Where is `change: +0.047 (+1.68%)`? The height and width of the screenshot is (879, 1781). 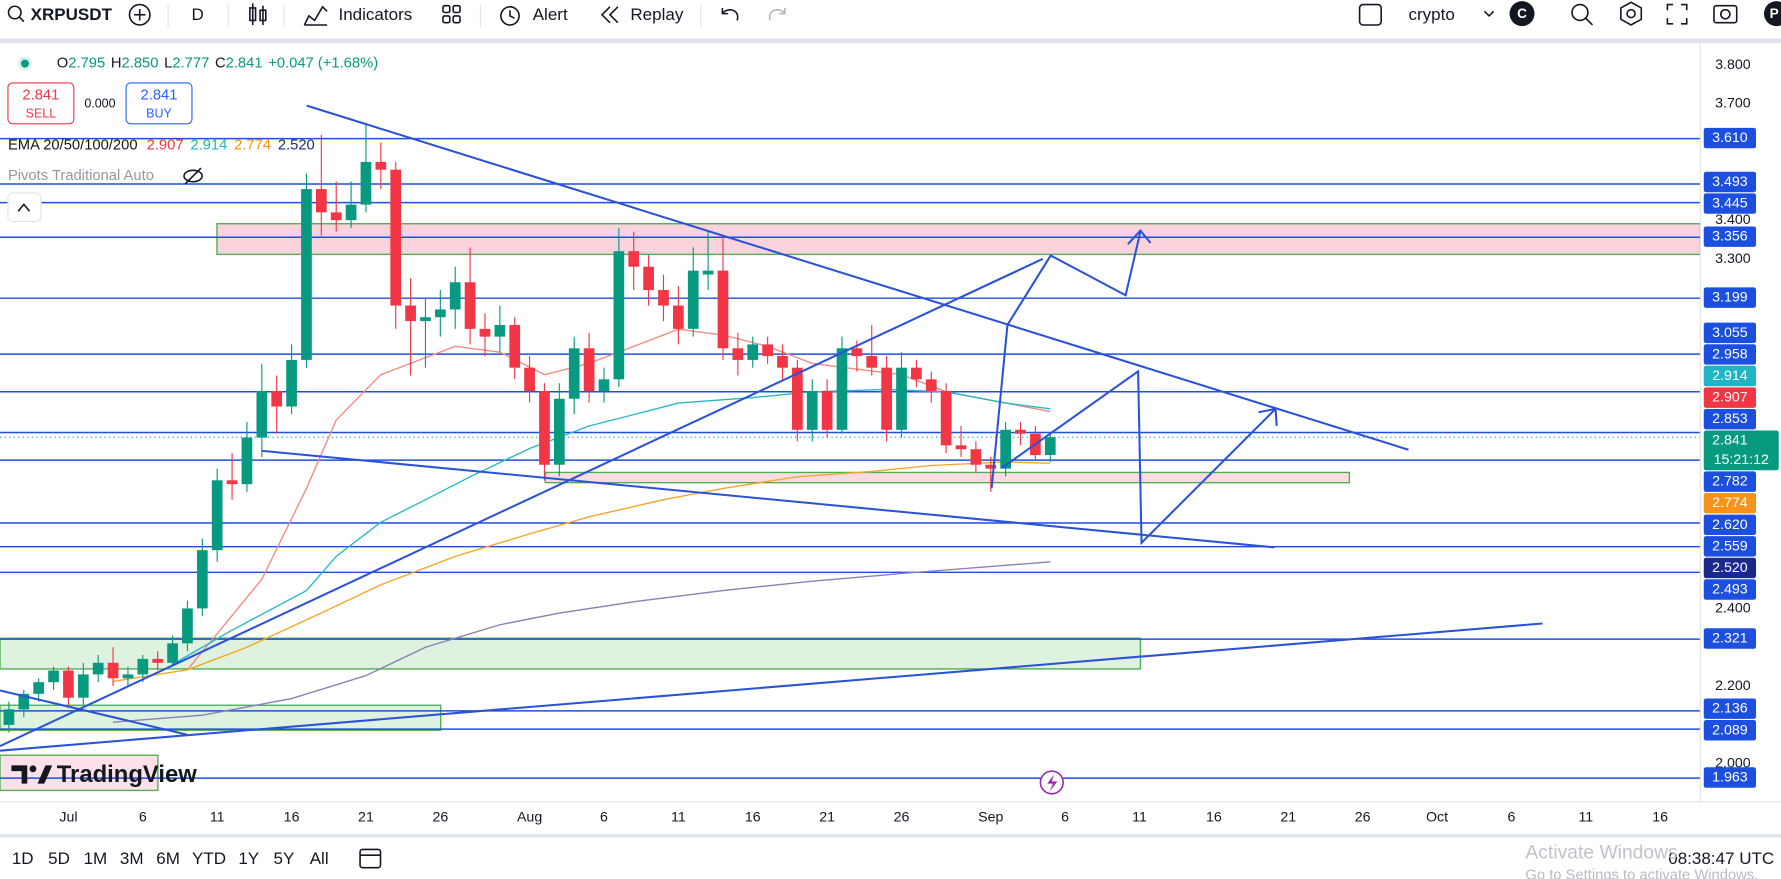 change: +0.047 (+1.68%) is located at coordinates (323, 64).